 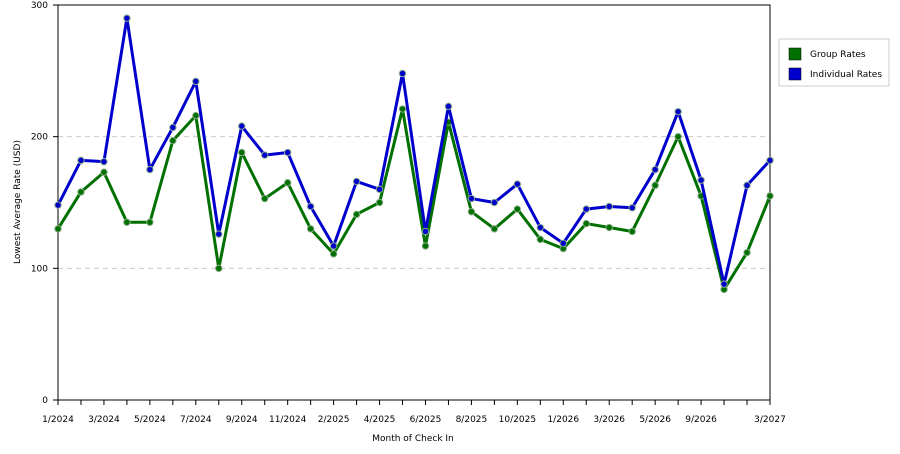 What do you see at coordinates (838, 55) in the screenshot?
I see `legend-label: Group Rates` at bounding box center [838, 55].